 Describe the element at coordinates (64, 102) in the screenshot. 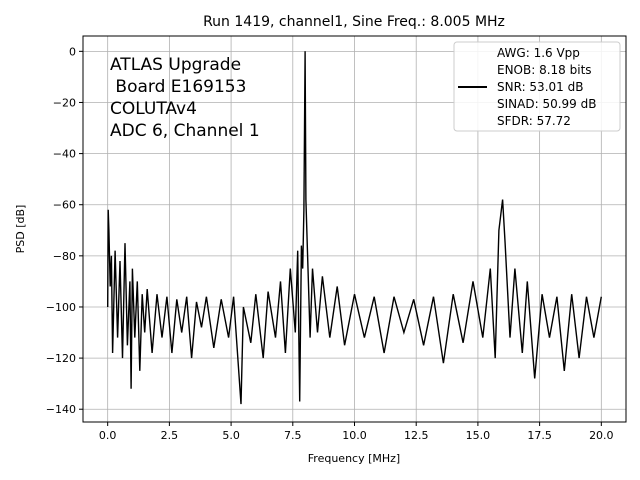

I see `y-tick-label: −20` at that location.